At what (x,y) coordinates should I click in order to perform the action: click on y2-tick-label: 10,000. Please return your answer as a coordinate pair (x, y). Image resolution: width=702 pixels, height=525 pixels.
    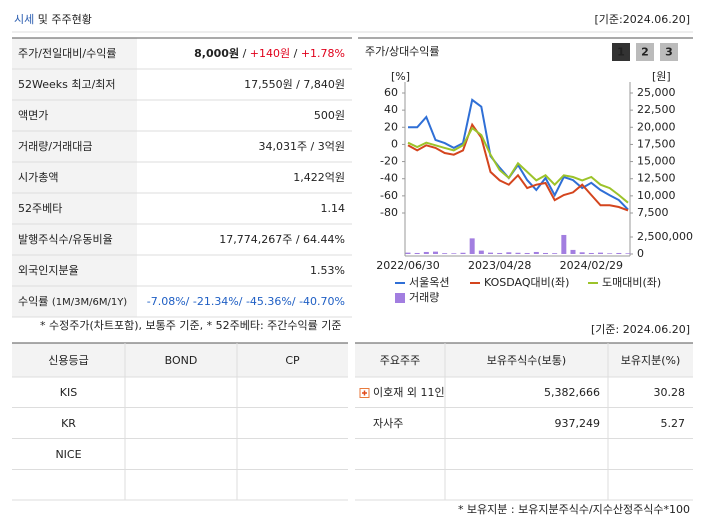
    Looking at the image, I should click on (656, 195).